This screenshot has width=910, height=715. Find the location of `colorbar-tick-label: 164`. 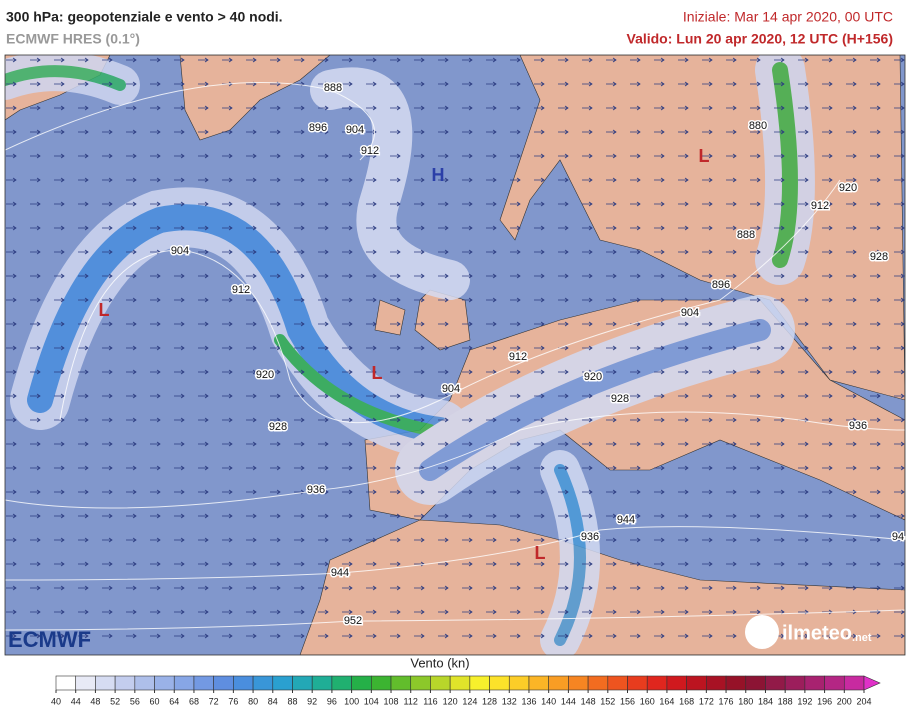

colorbar-tick-label: 164 is located at coordinates (666, 701).